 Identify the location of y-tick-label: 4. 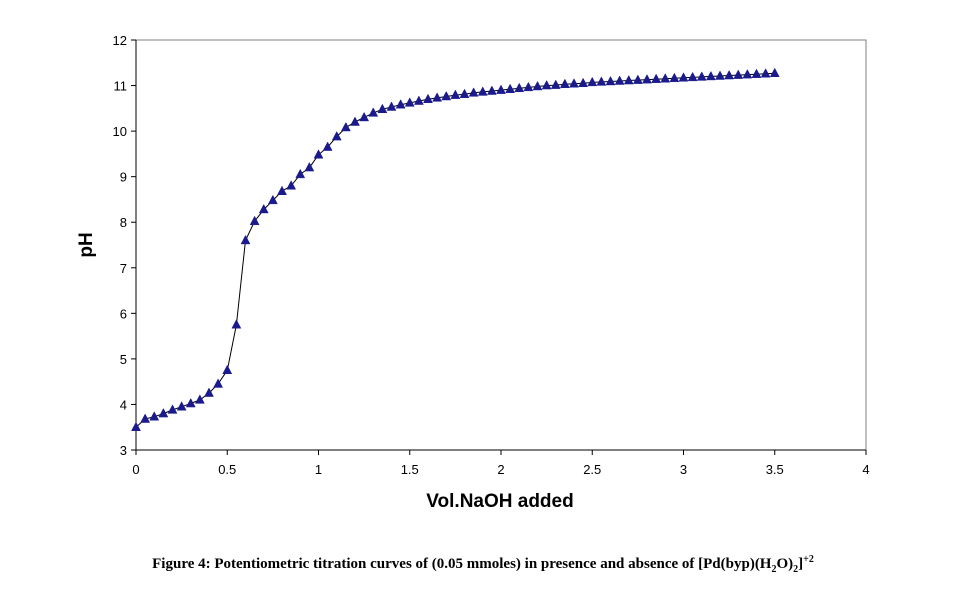
(123, 404).